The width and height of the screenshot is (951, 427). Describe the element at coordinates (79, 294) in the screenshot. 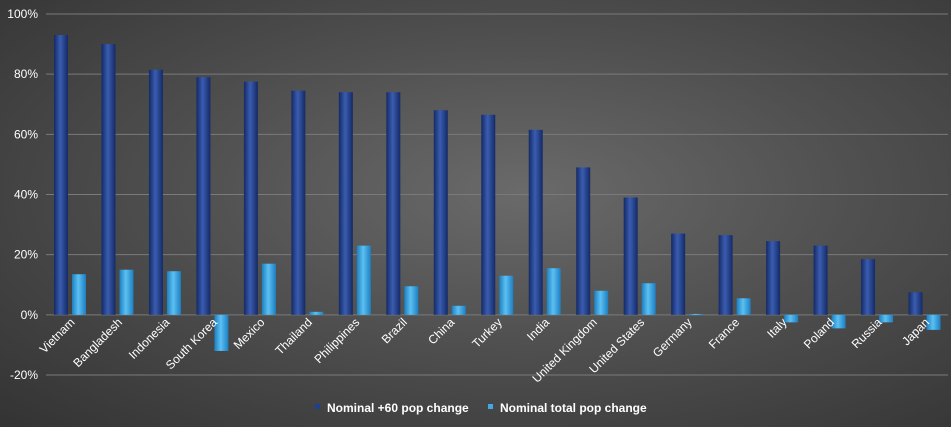

I see `bar-total-pop-vietnam` at that location.